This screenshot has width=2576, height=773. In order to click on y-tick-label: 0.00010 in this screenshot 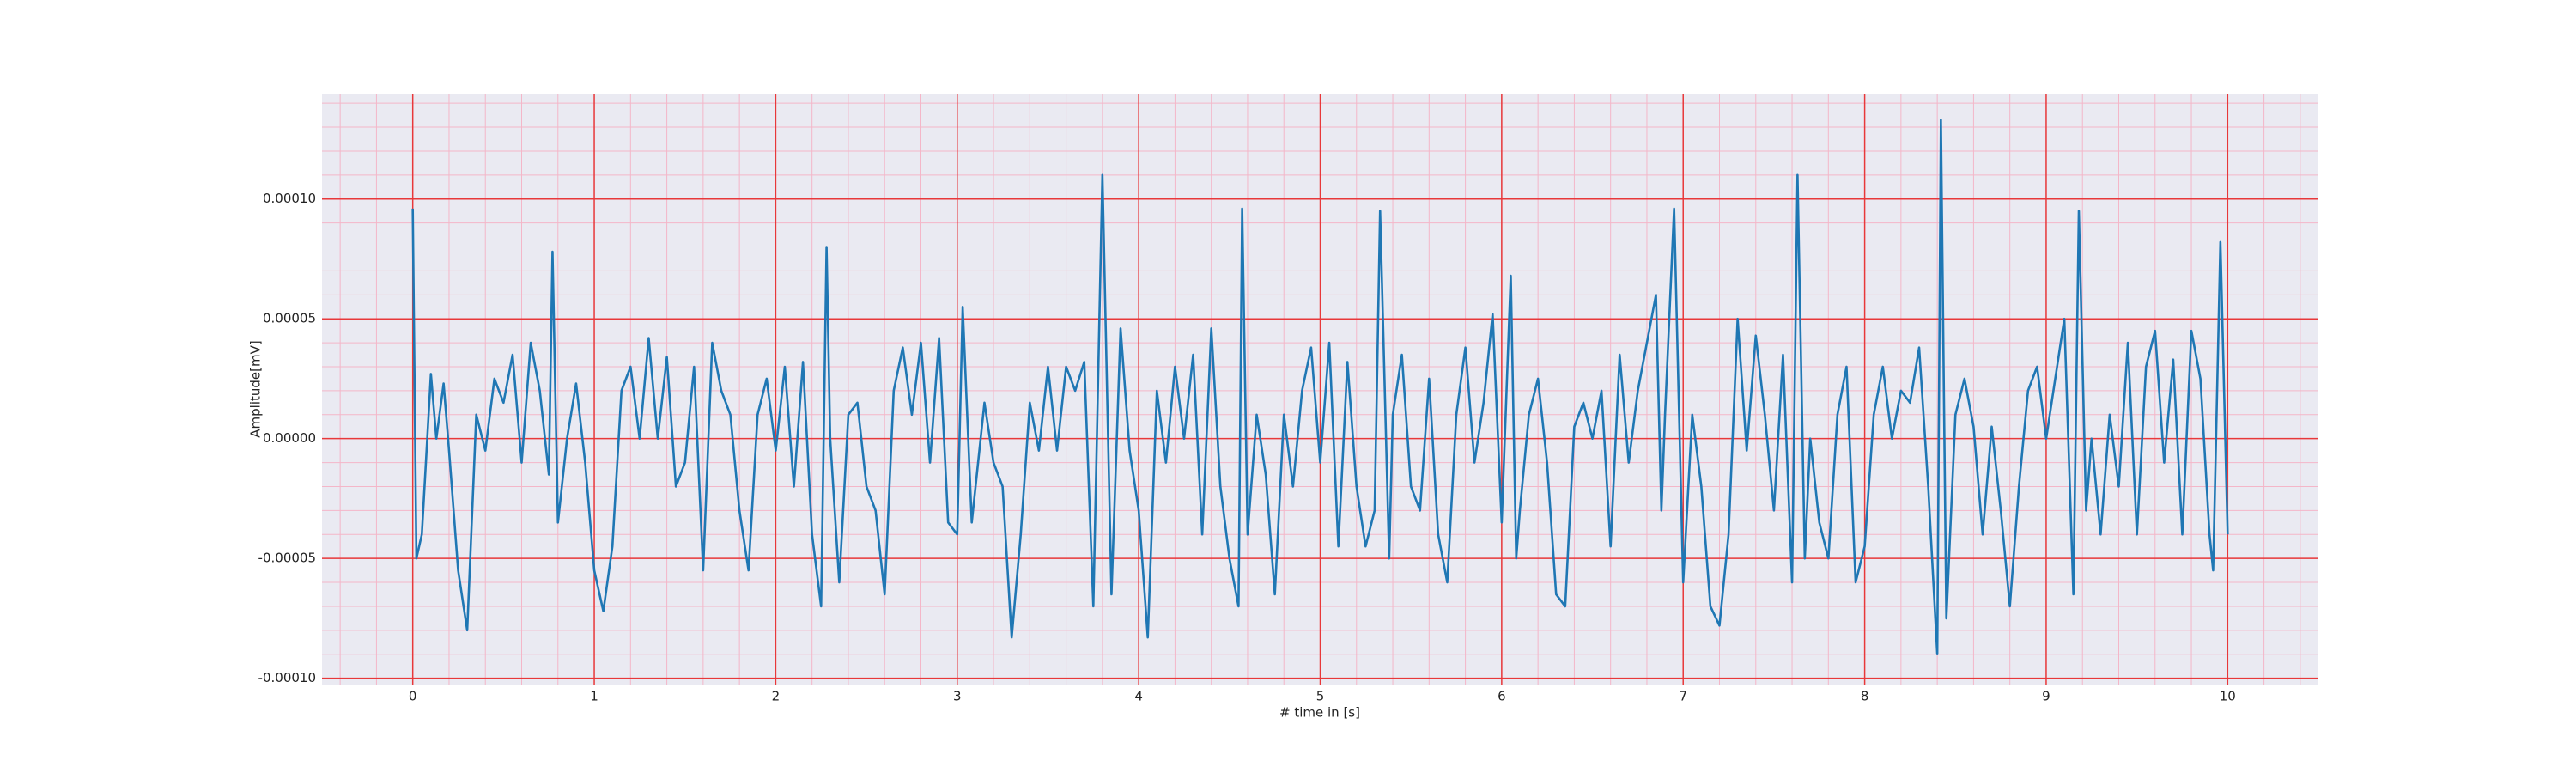, I will do `click(290, 198)`.